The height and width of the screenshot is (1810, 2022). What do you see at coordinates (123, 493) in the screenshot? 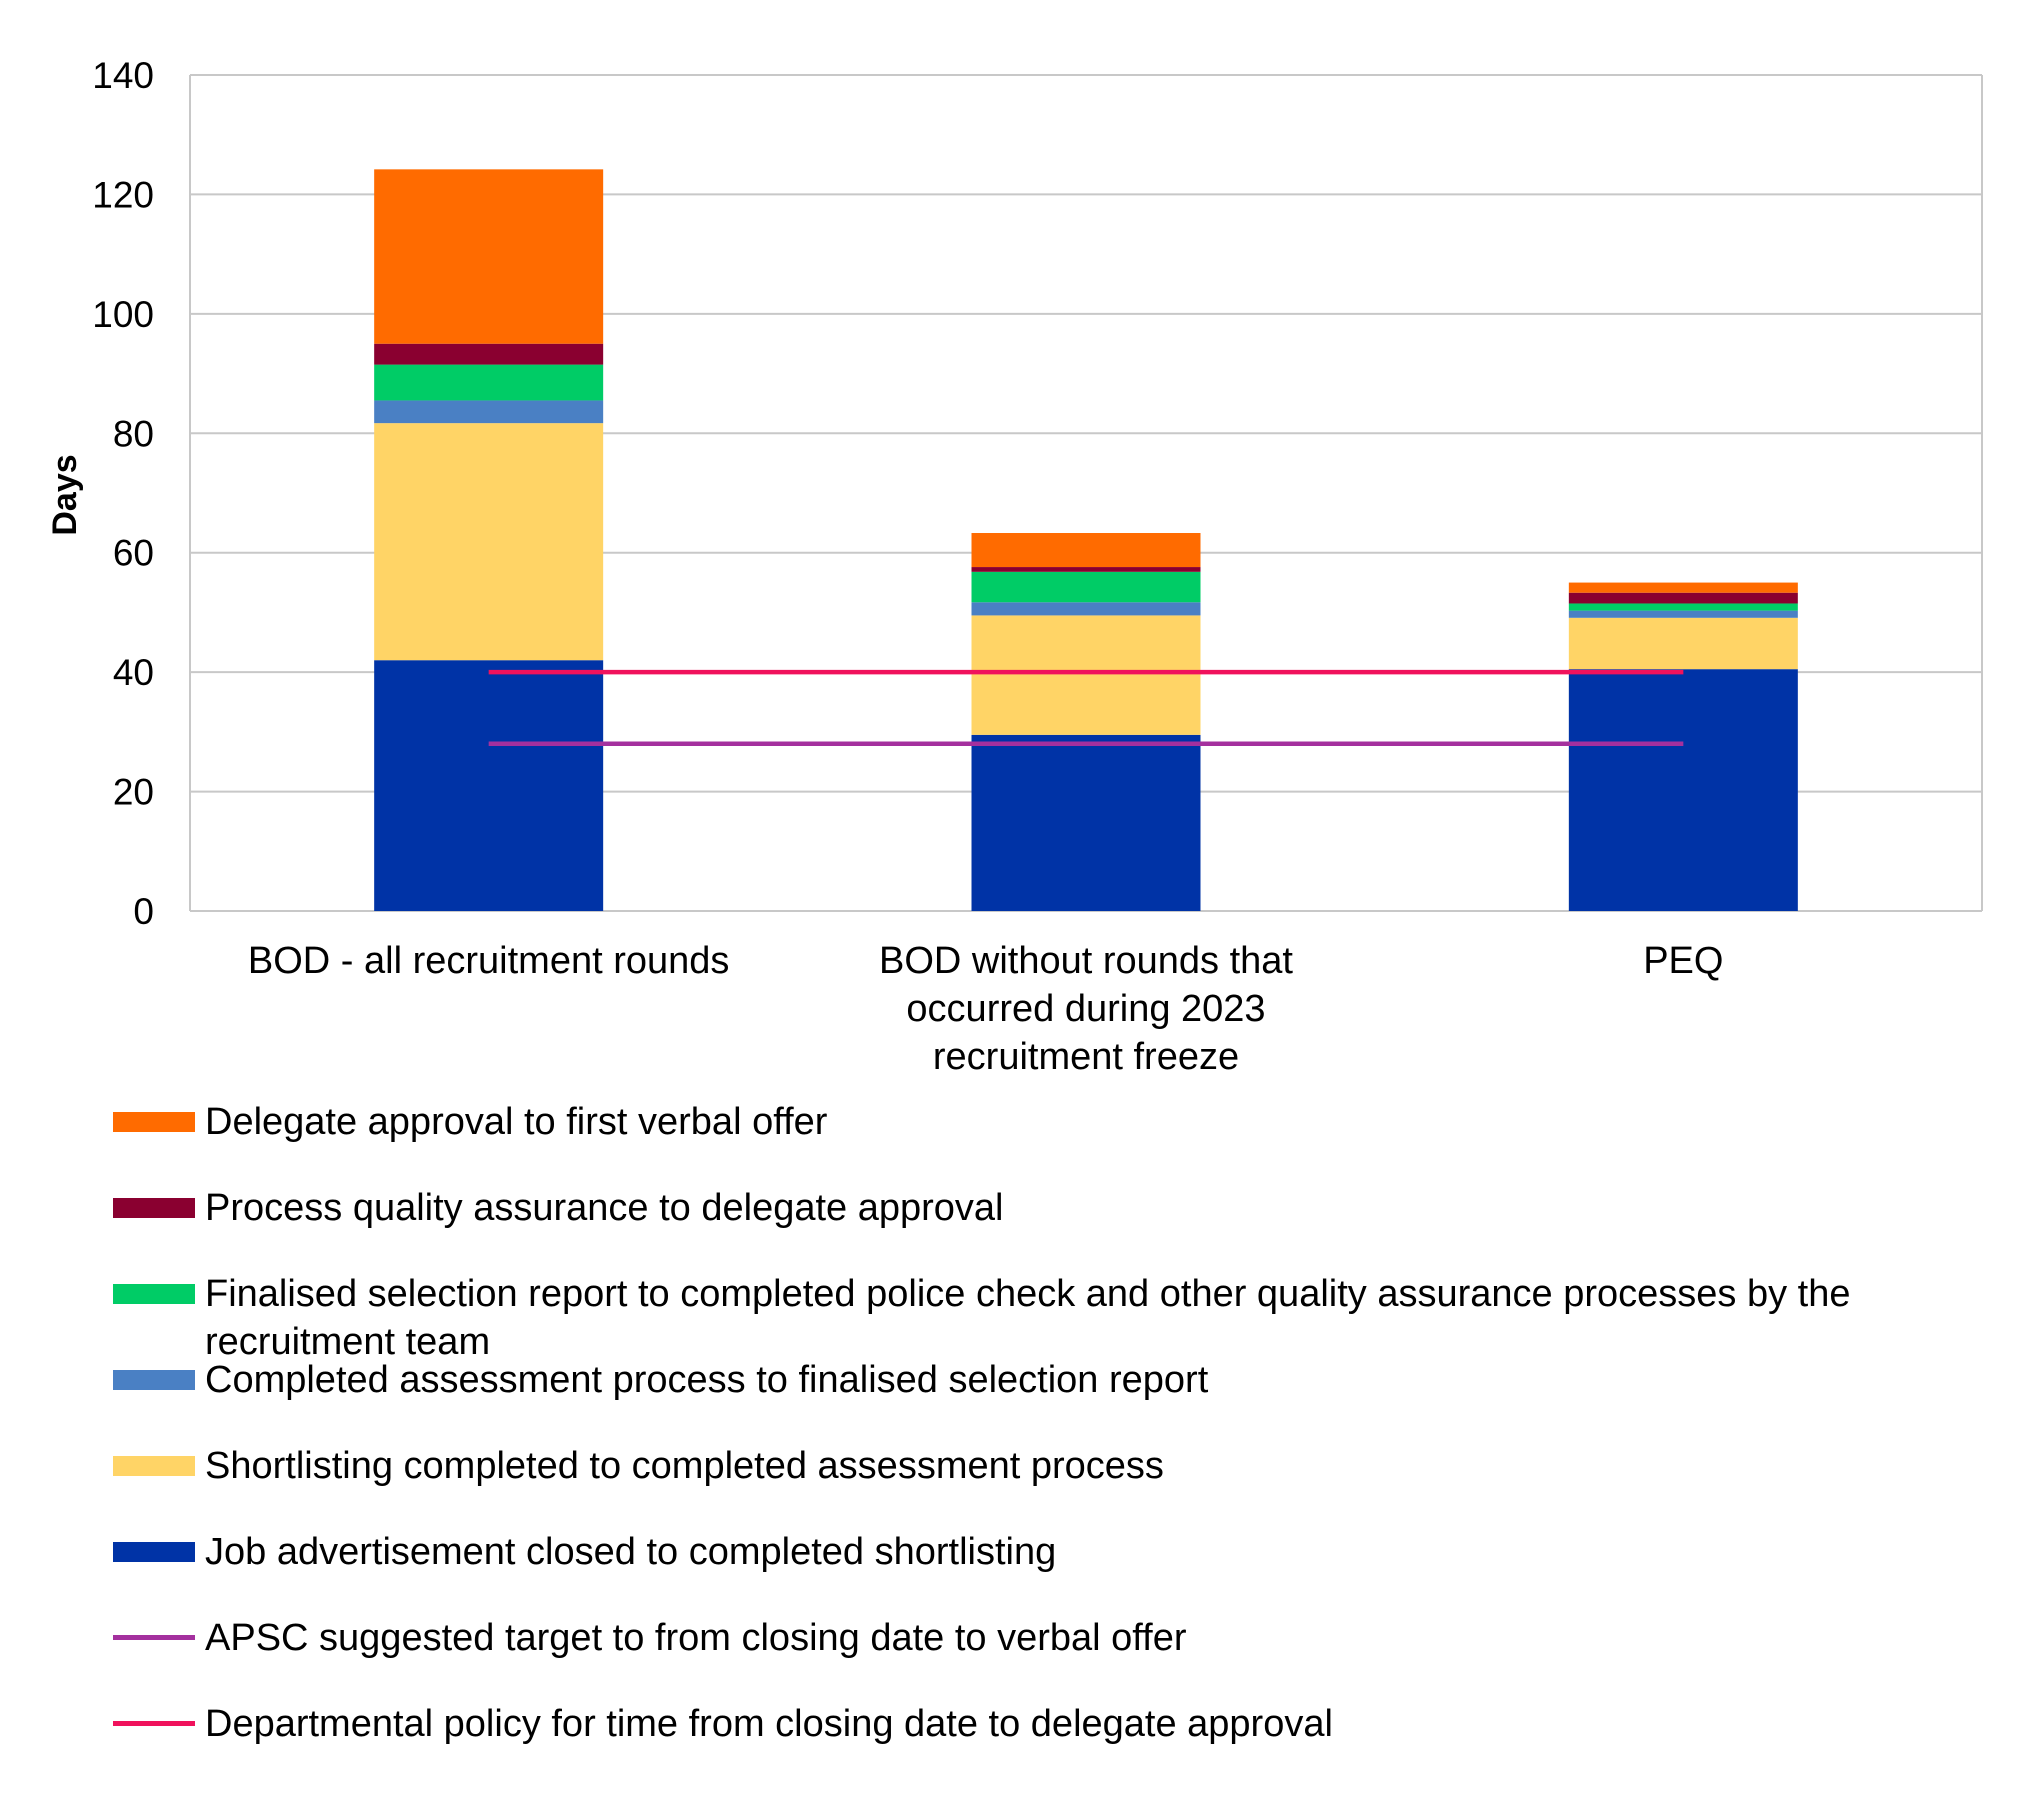
I see `y-axis-ticks: 0 20 40 60 80 100 120 140` at bounding box center [123, 493].